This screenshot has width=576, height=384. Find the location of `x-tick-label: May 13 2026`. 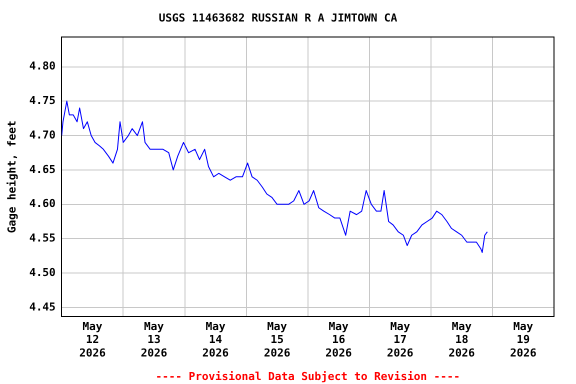

x-tick-label: May 13 2026 is located at coordinates (154, 340).